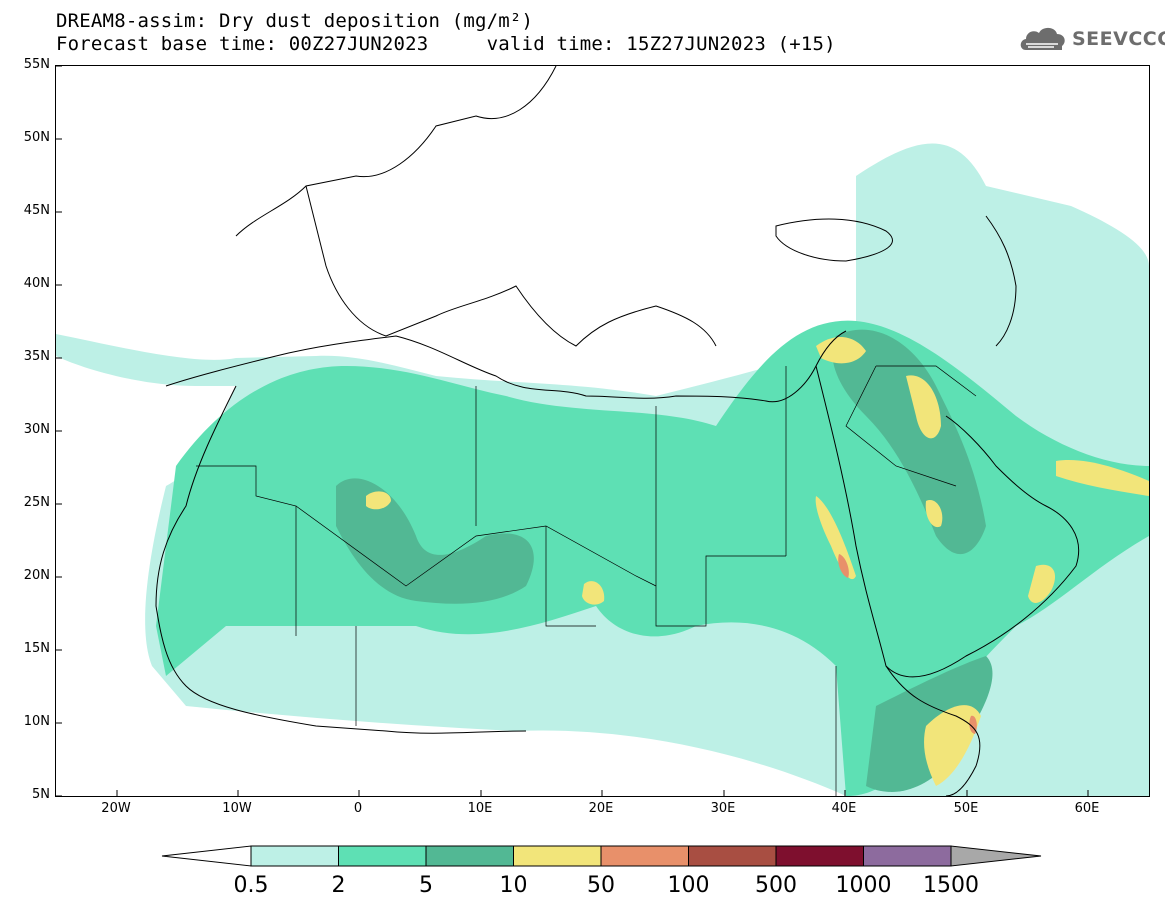 The width and height of the screenshot is (1165, 907). I want to click on colorbar-label: 10, so click(513, 885).